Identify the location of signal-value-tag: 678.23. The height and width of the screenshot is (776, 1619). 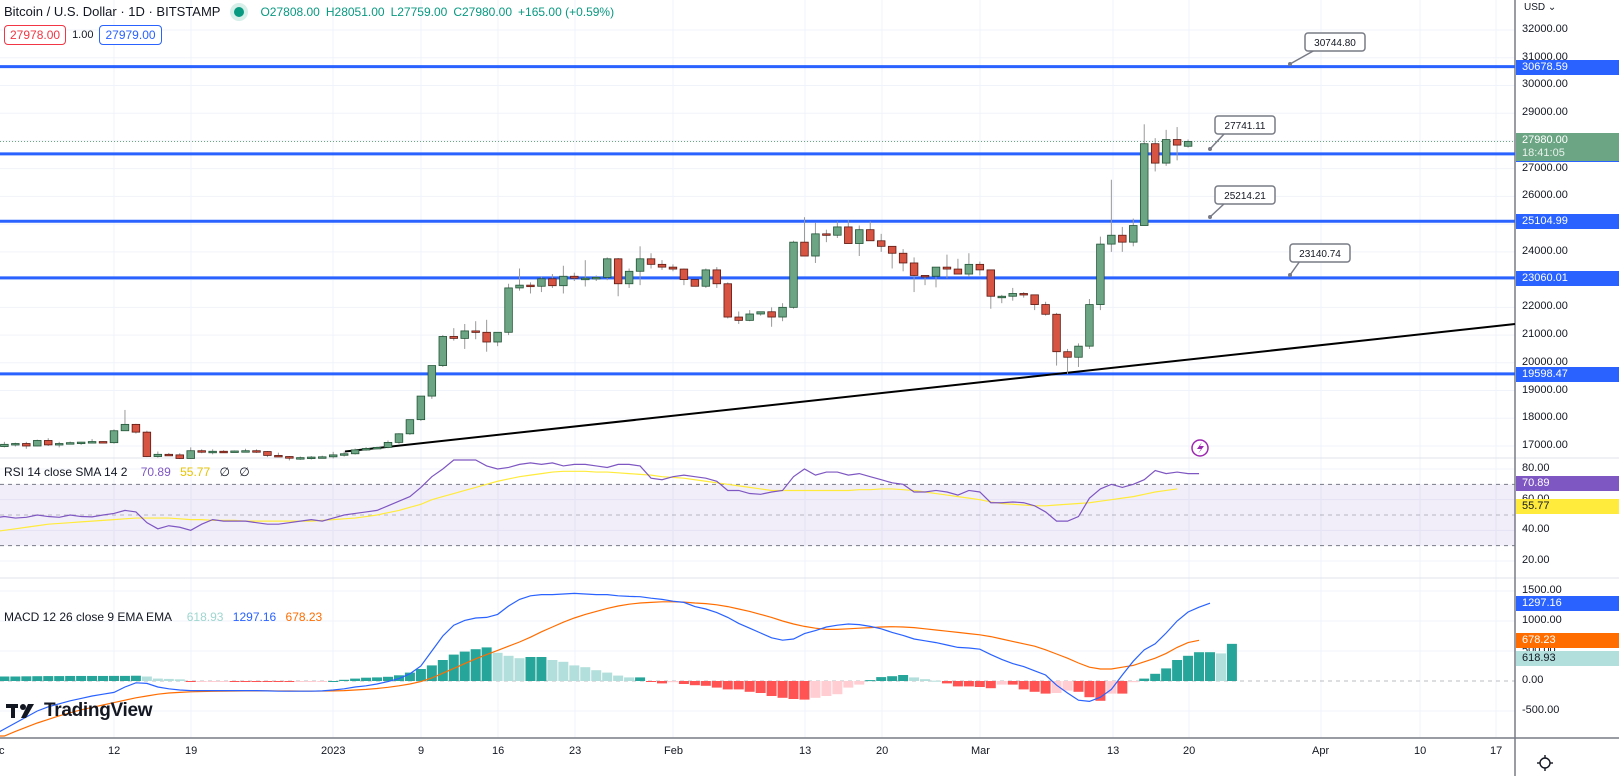
(1567, 641).